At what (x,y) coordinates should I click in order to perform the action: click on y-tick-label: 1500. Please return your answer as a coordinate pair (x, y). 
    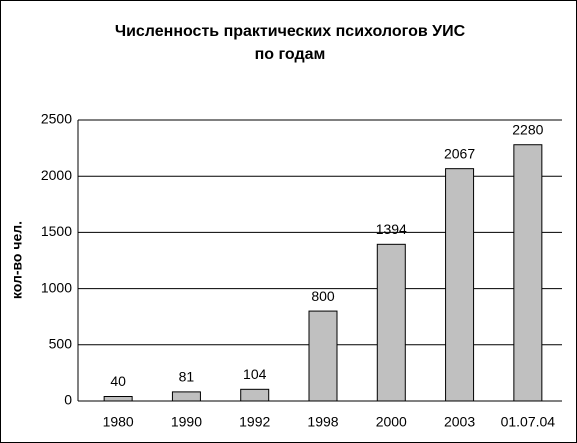
    Looking at the image, I should click on (56, 231).